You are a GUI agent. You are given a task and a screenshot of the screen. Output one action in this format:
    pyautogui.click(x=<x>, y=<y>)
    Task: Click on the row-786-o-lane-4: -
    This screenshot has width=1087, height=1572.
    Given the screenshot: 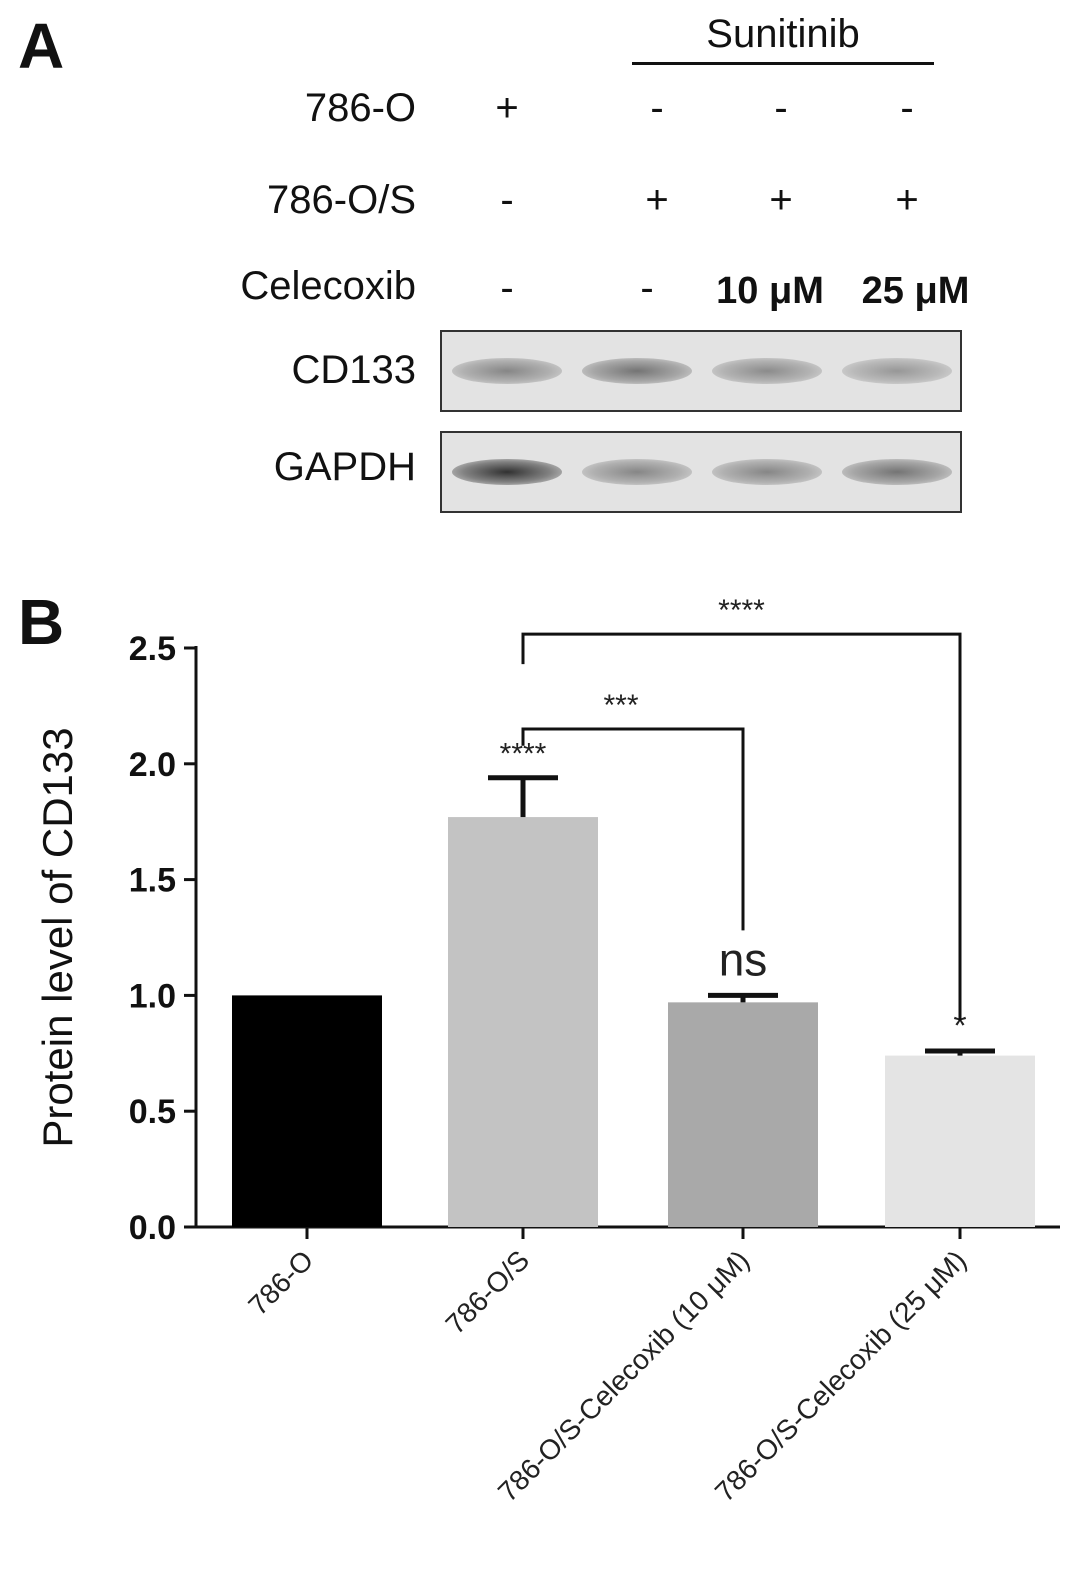 What is the action you would take?
    pyautogui.click(x=907, y=108)
    